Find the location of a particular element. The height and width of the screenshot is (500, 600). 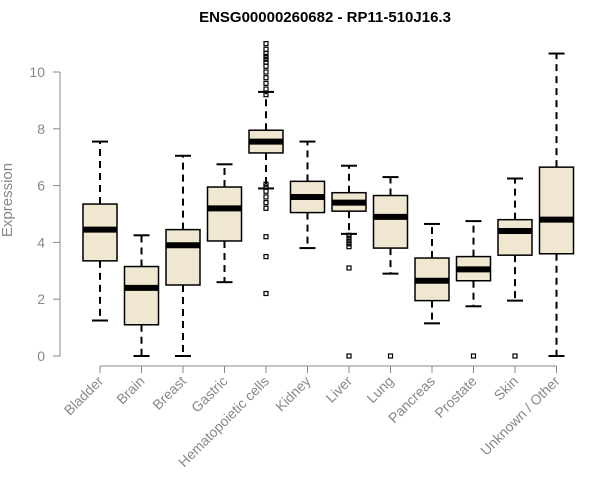

x-tick-label: Prostate is located at coordinates (455, 397).